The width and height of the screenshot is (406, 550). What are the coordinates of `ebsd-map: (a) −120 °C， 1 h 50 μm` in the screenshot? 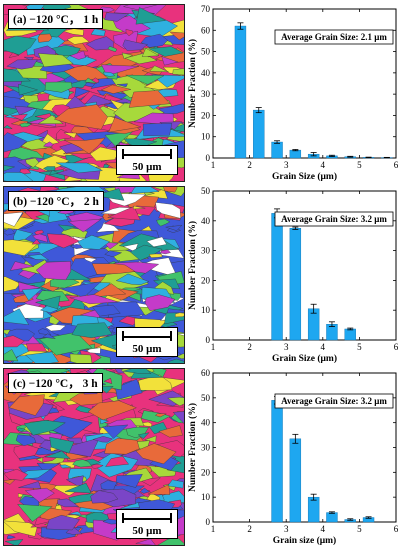 It's located at (94, 93).